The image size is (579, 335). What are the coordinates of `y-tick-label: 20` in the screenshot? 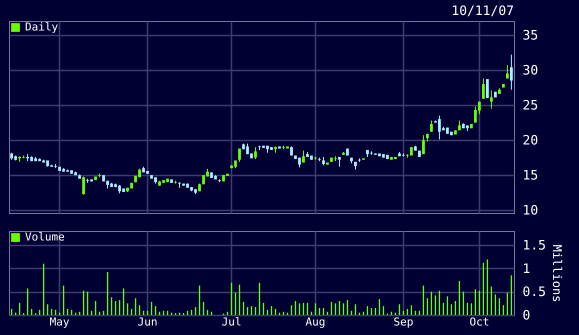 It's located at (530, 141).